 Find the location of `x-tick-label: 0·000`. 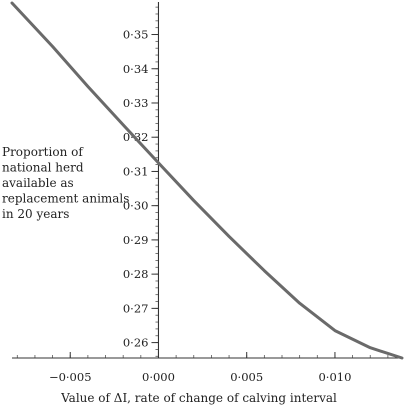

x-tick-label: 0·000 is located at coordinates (158, 377).